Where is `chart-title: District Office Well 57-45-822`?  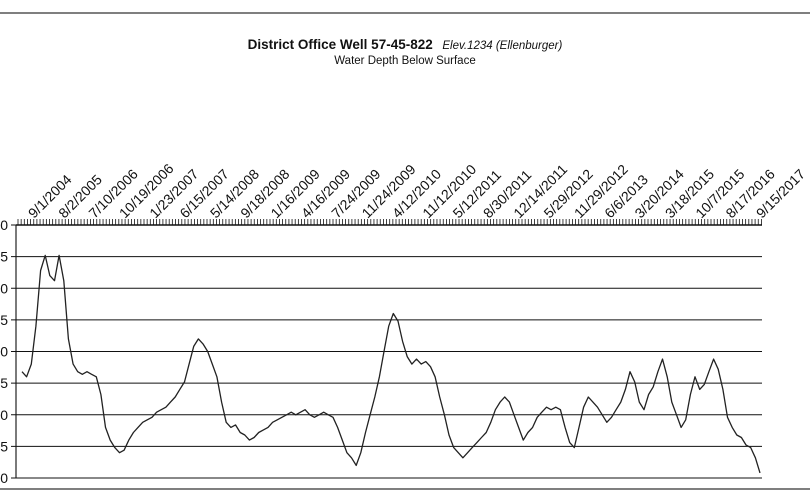 chart-title: District Office Well 57-45-822 is located at coordinates (340, 44).